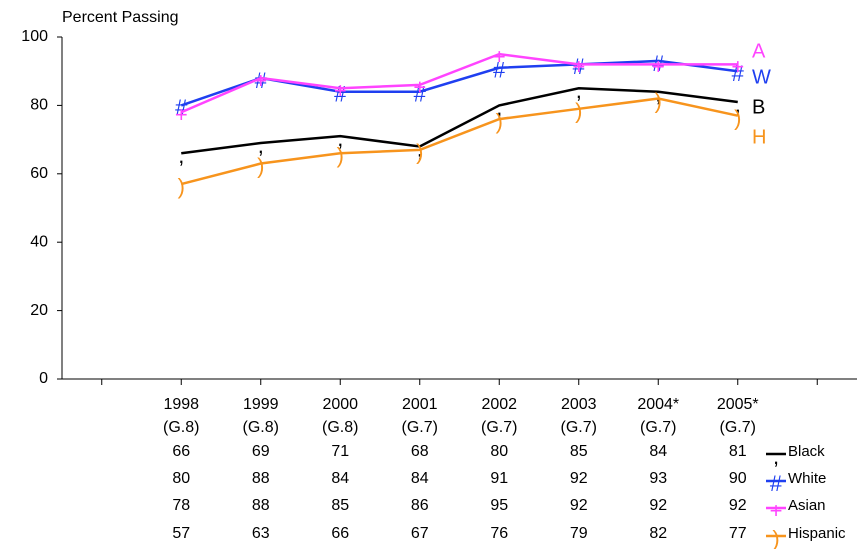  I want to click on legend-label: White, so click(807, 478).